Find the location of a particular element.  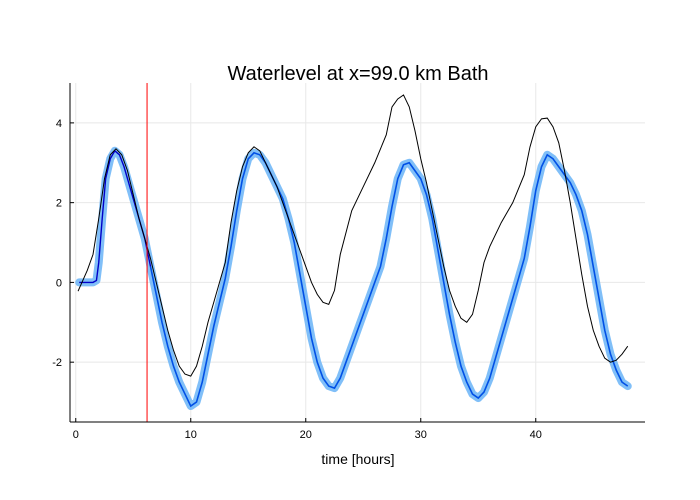

x-tick-label: 30 is located at coordinates (421, 435).